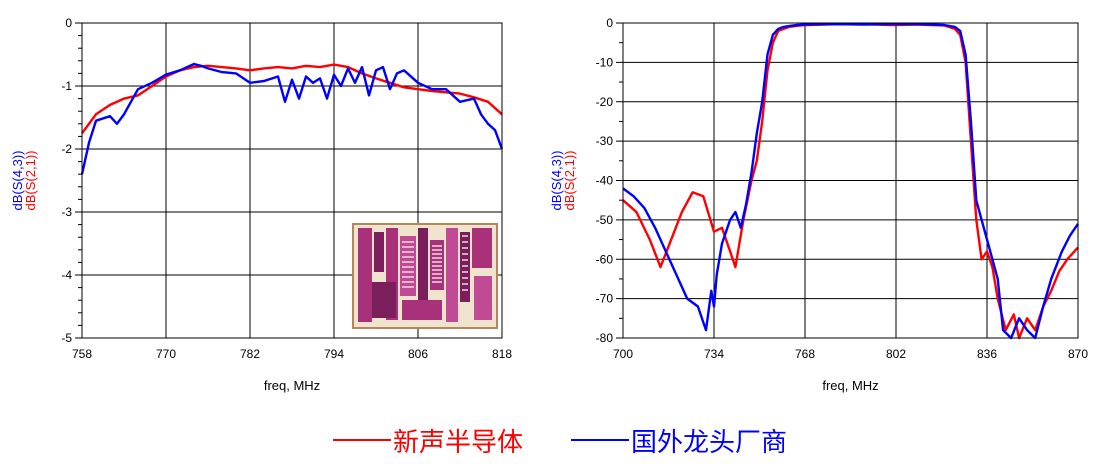 The image size is (1120, 464). Describe the element at coordinates (605, 102) in the screenshot. I see `y-tick-label: -20` at that location.